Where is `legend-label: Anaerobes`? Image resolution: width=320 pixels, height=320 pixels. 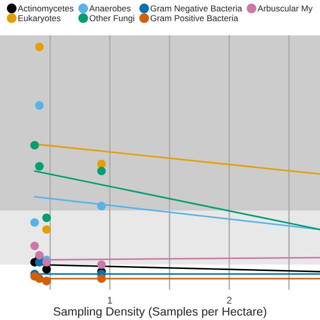 legend-label: Anaerobes is located at coordinates (110, 8).